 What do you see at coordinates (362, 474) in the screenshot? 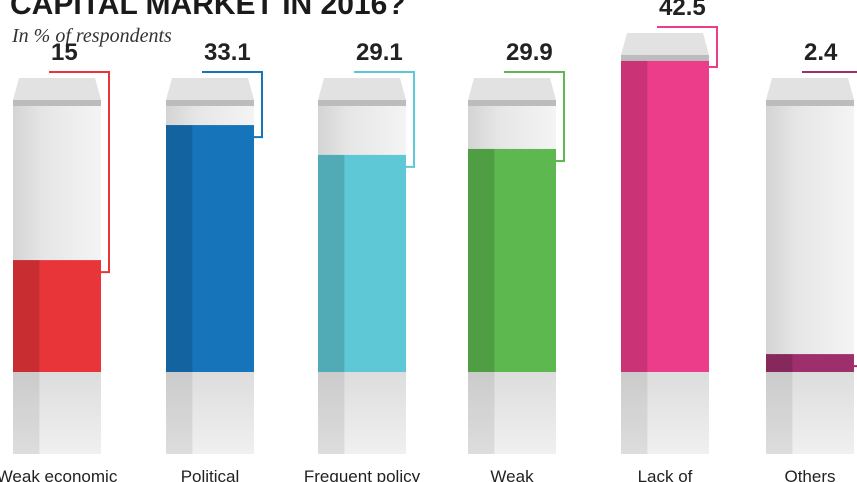
I see `category-label: Frequent policy` at bounding box center [362, 474].